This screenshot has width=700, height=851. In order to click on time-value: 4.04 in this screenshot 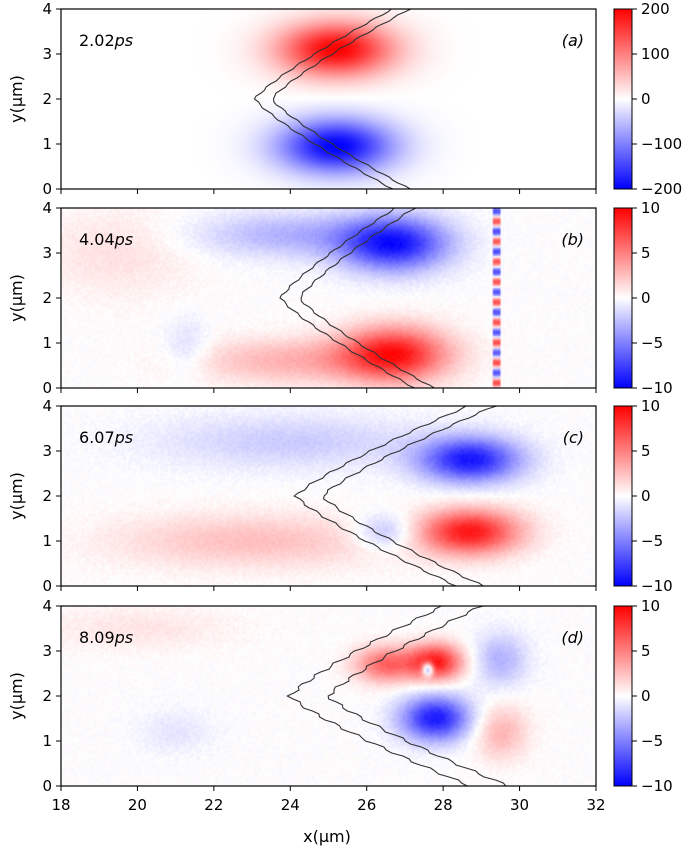, I will do `click(97, 239)`.